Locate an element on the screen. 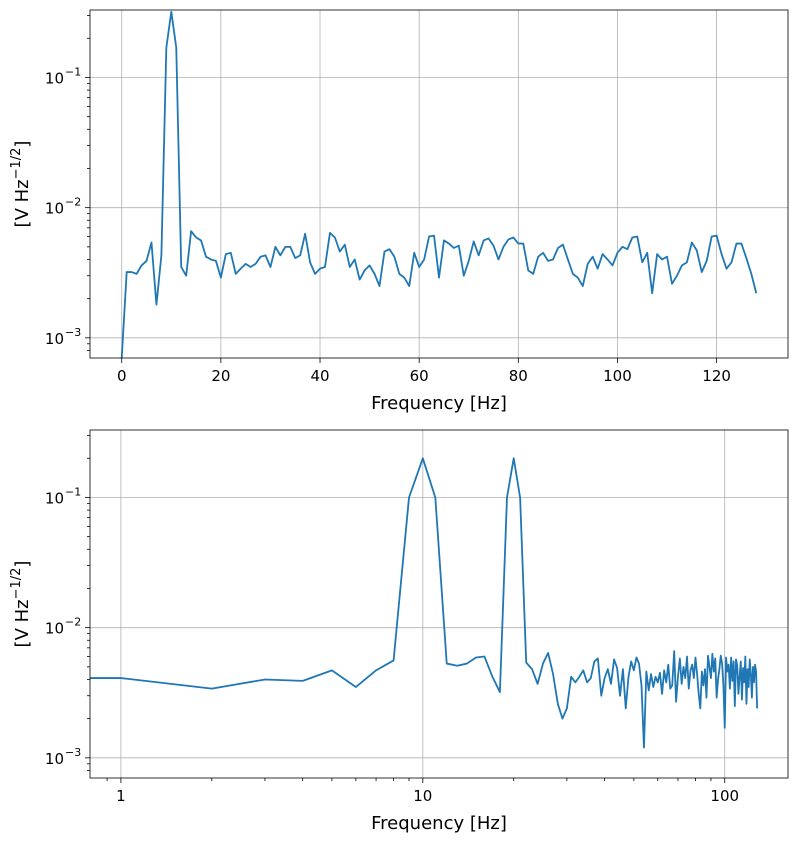 This screenshot has height=843, width=797. x-tick-label: 120 is located at coordinates (716, 376).